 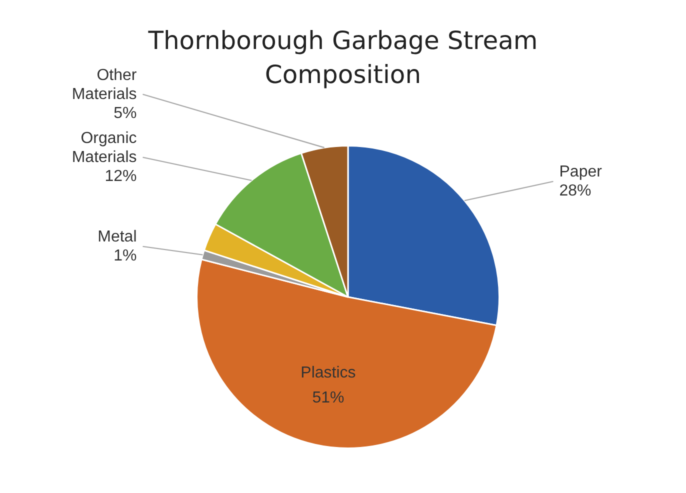 I want to click on slice-label: Other Materials, so click(x=105, y=84).